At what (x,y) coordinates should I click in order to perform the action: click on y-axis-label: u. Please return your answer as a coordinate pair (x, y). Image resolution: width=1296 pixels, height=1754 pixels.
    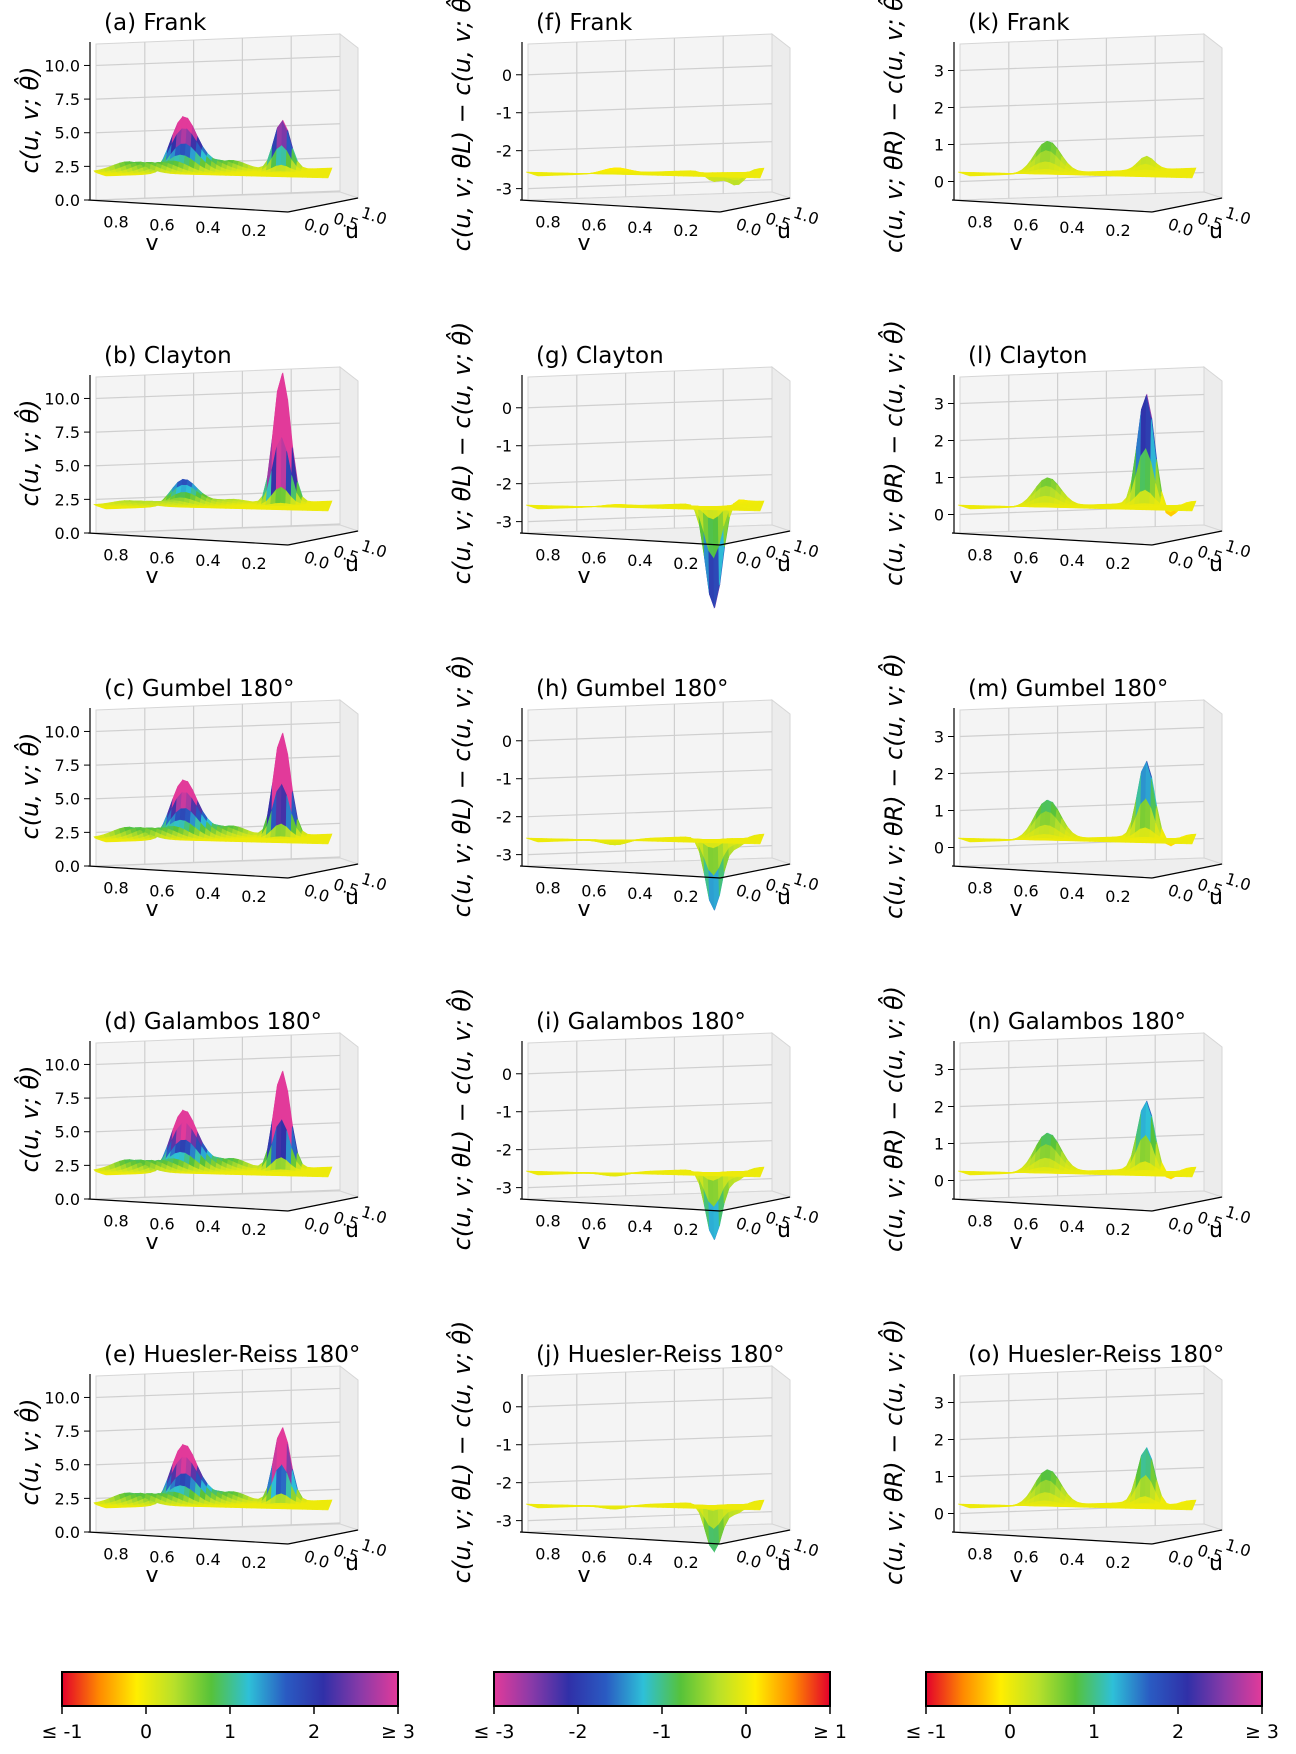
    Looking at the image, I should click on (352, 231).